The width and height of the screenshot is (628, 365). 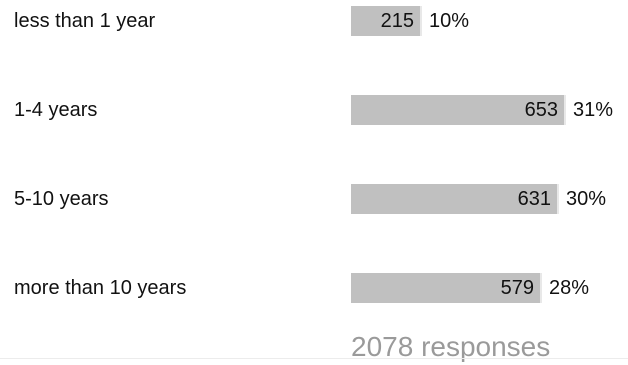 I want to click on category-label: 5-10 years, so click(x=61, y=199).